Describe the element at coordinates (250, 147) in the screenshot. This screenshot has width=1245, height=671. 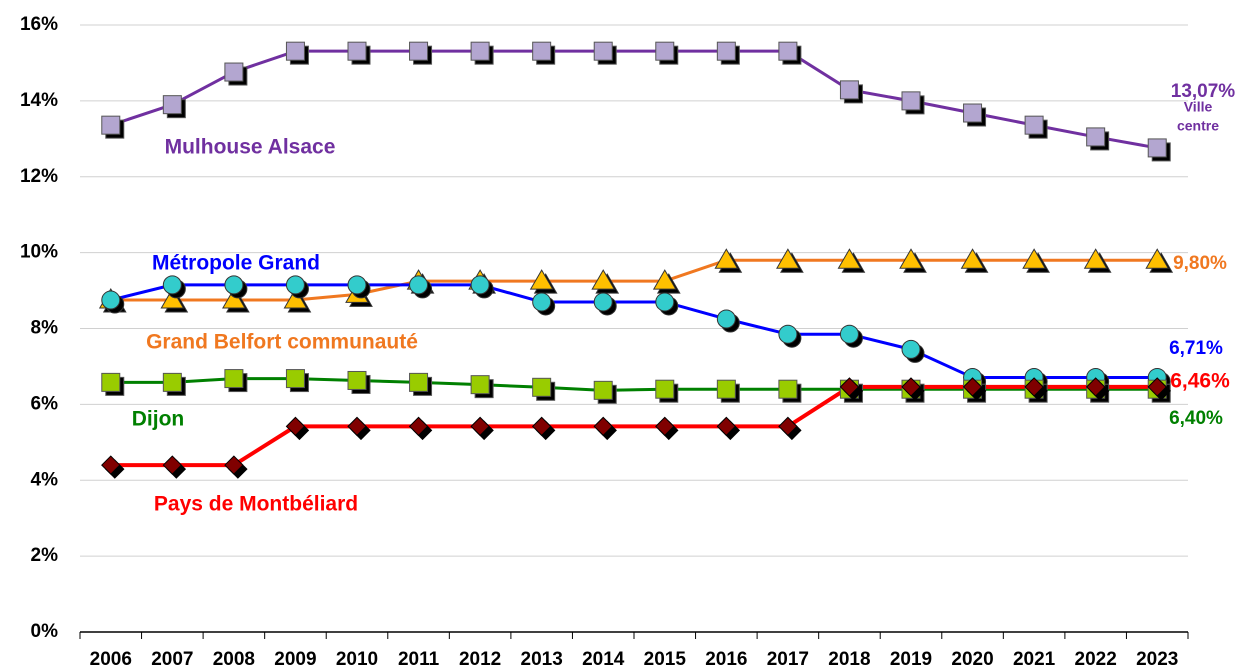
I see `series-label: Mulhouse Alsace` at that location.